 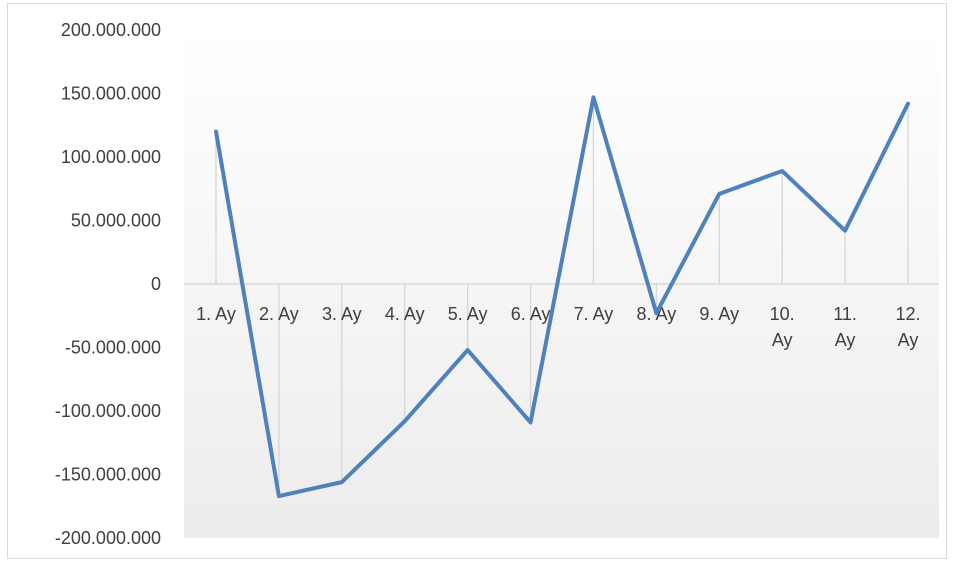 What do you see at coordinates (531, 314) in the screenshot?
I see `x-category-label: 6. Ay` at bounding box center [531, 314].